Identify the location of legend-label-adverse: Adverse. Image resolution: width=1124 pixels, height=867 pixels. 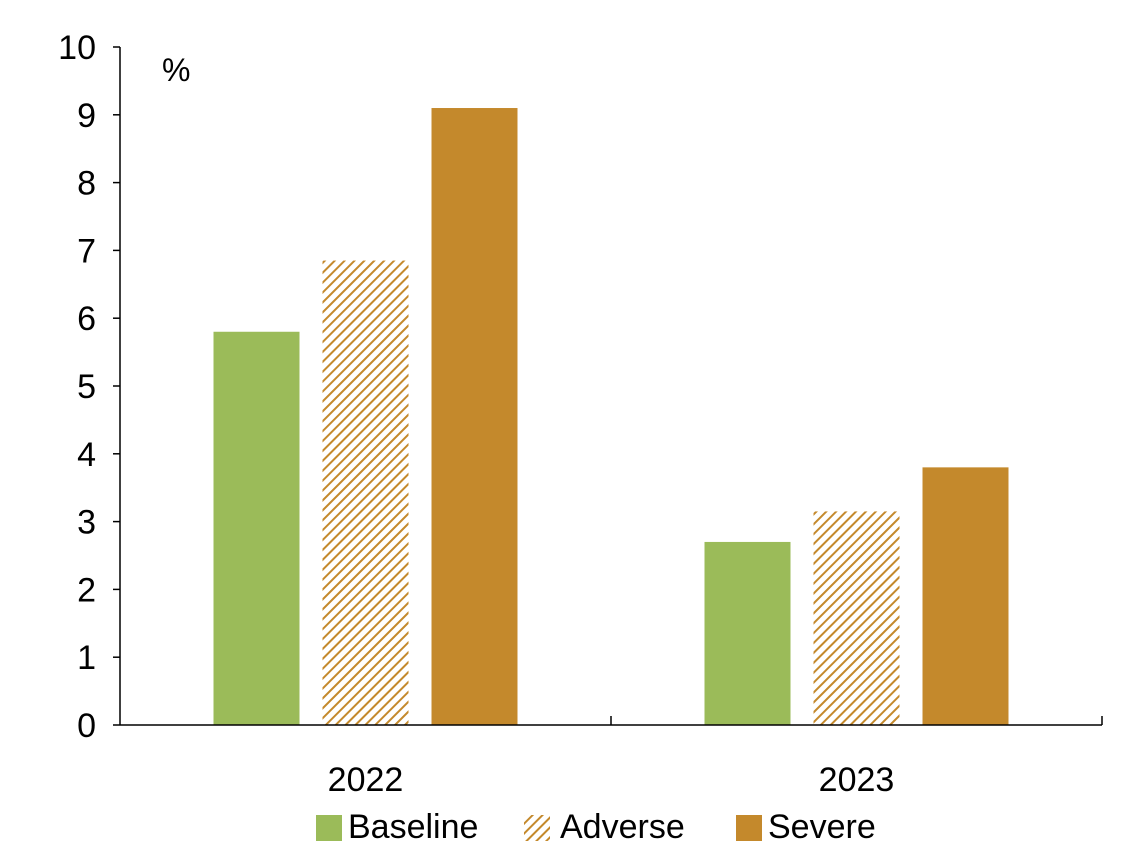
(622, 827).